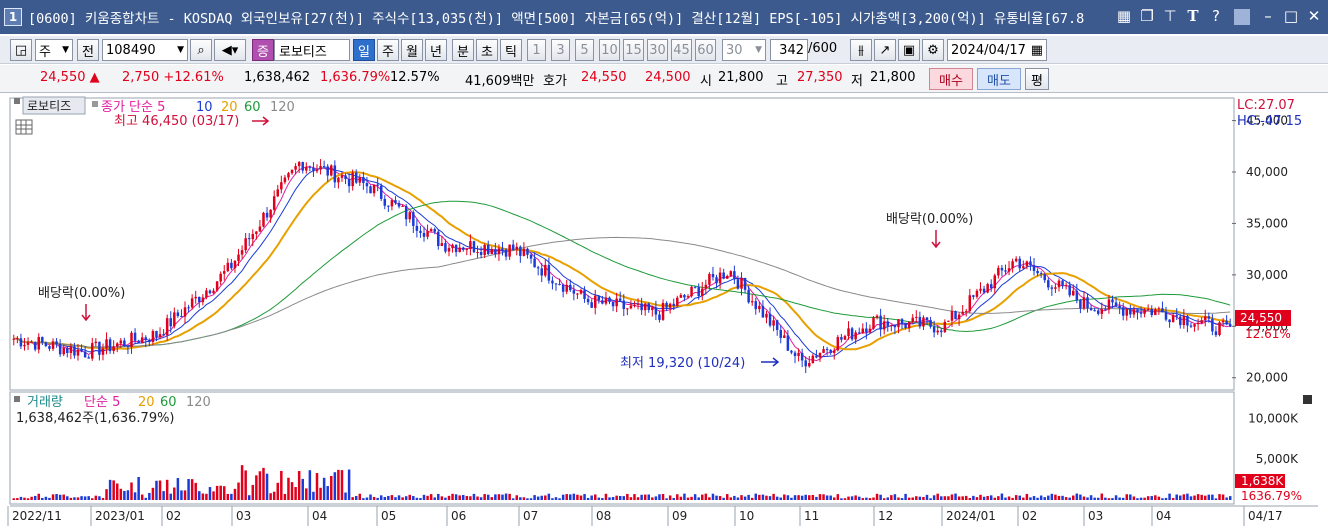  I want to click on search-icon: ⌕, so click(201, 50).